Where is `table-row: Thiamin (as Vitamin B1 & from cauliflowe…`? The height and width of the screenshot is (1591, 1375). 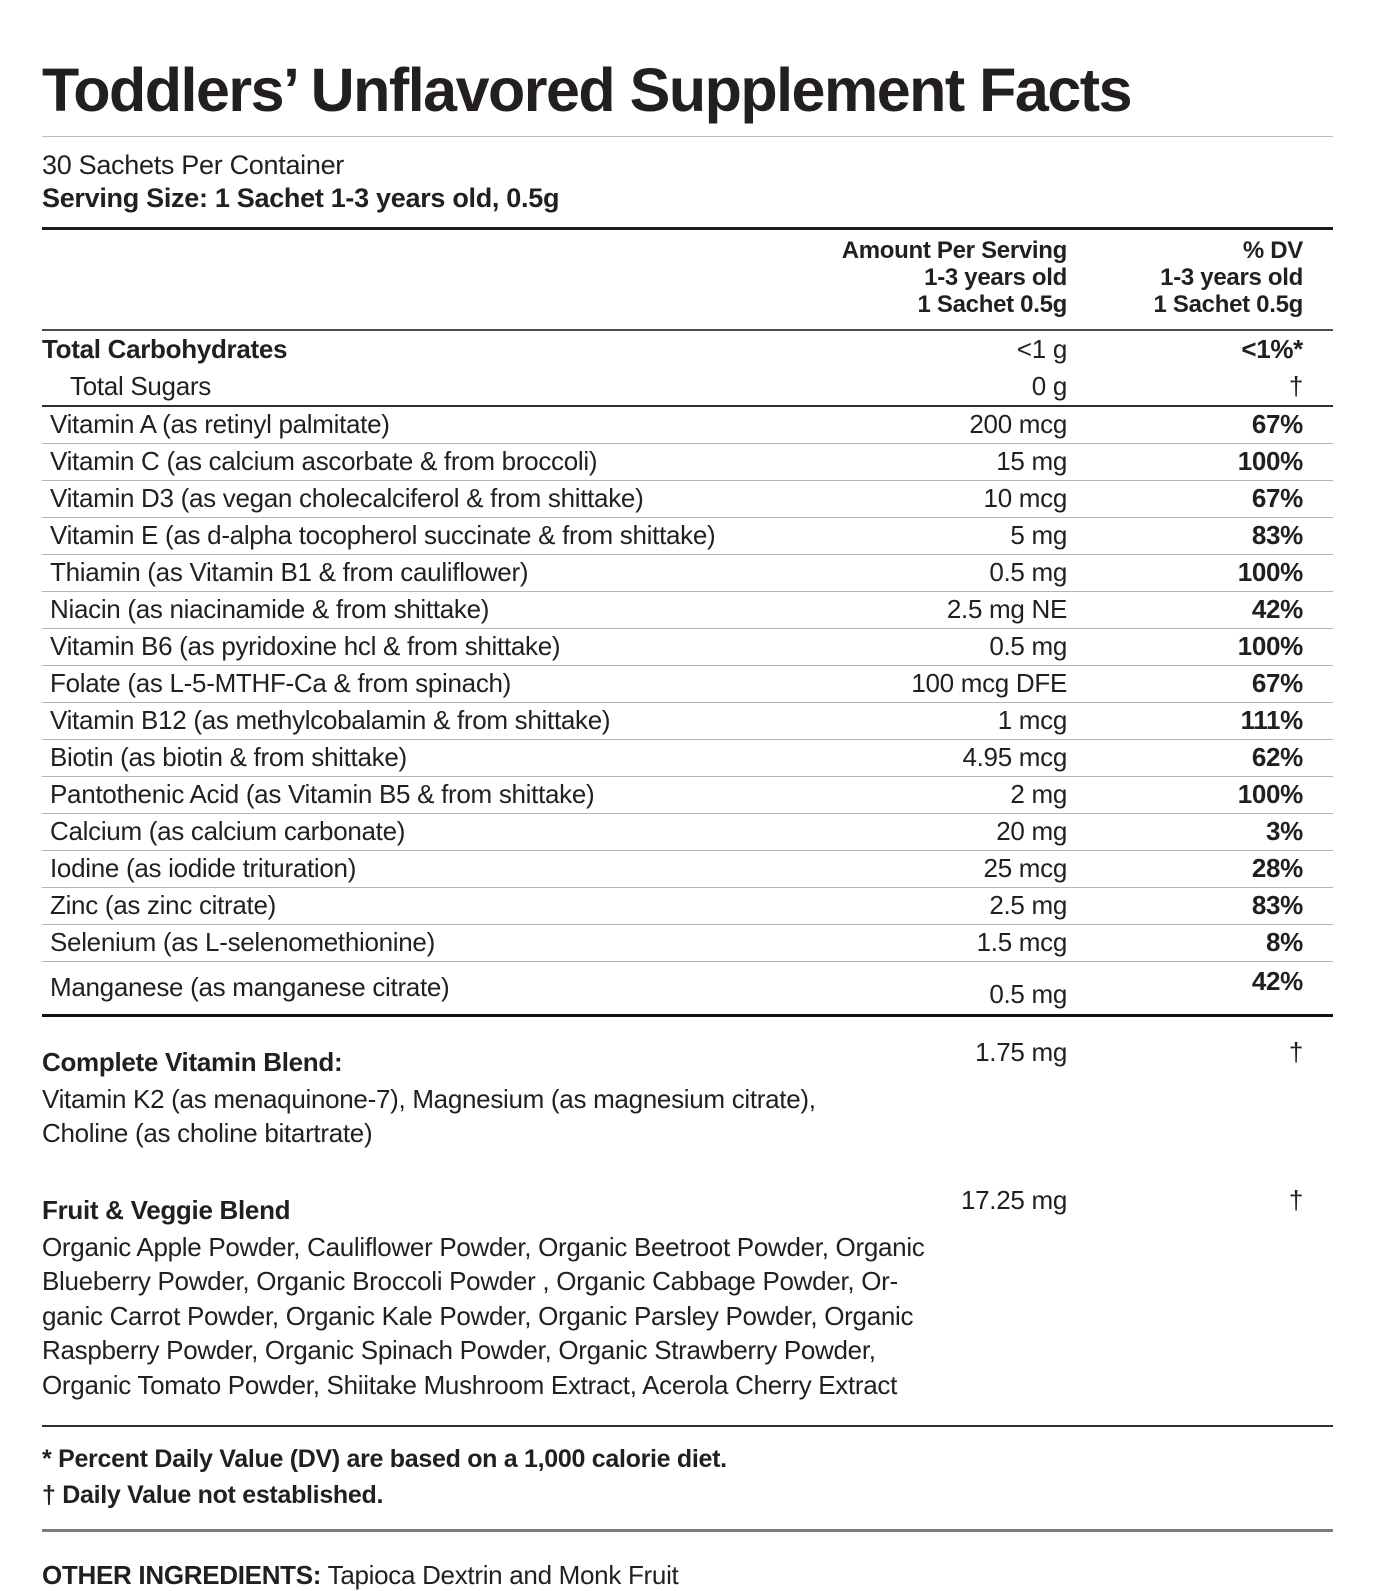
table-row: Thiamin (as Vitamin B1 & from cauliflowe… is located at coordinates (687, 572).